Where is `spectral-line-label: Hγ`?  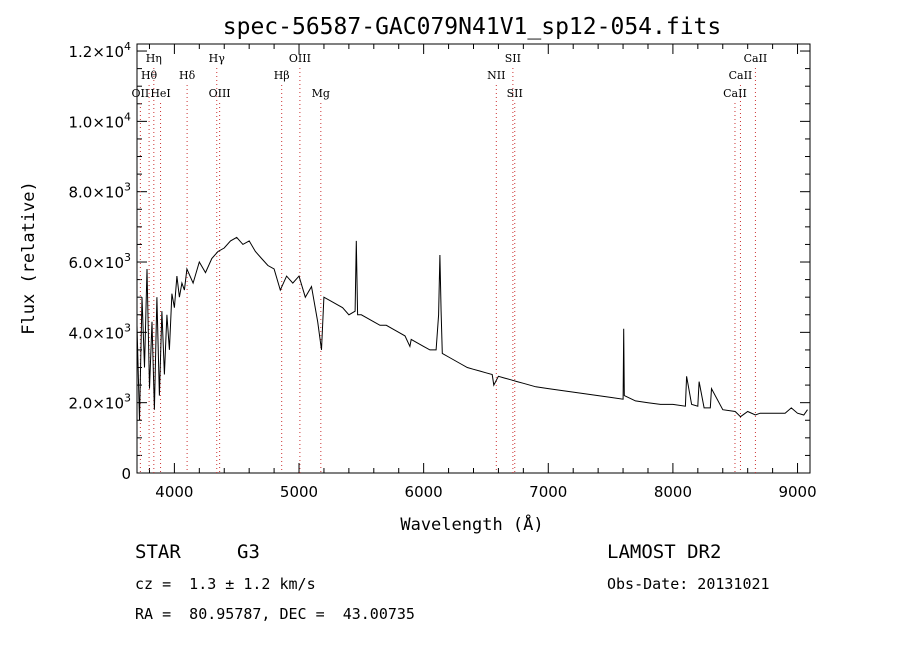 spectral-line-label: Hγ is located at coordinates (217, 58).